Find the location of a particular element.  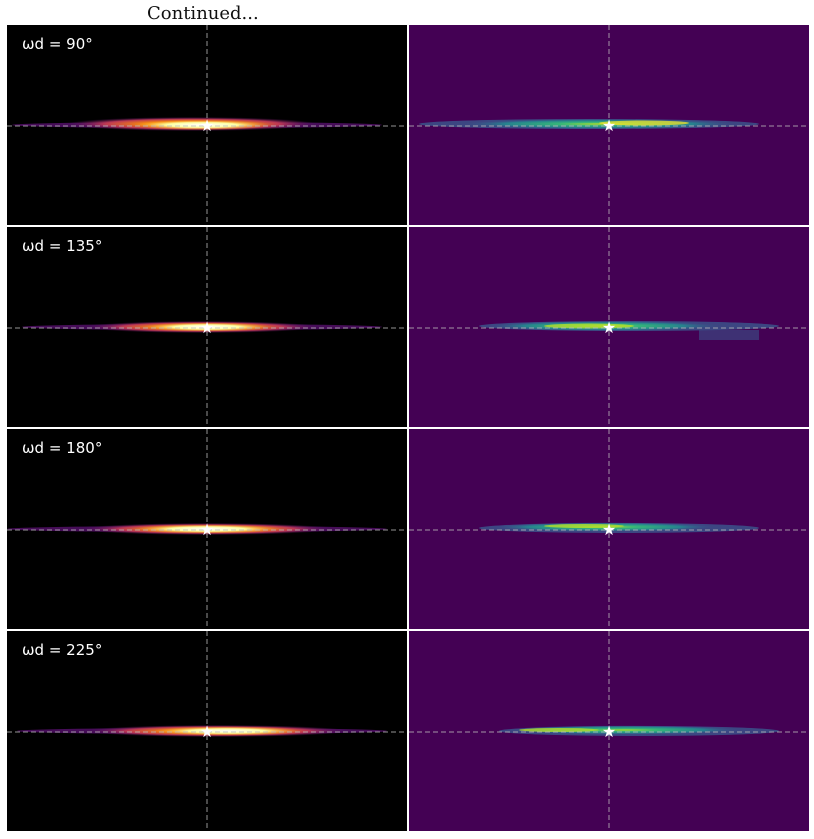

model-panel-90: ★ is located at coordinates (609, 125).